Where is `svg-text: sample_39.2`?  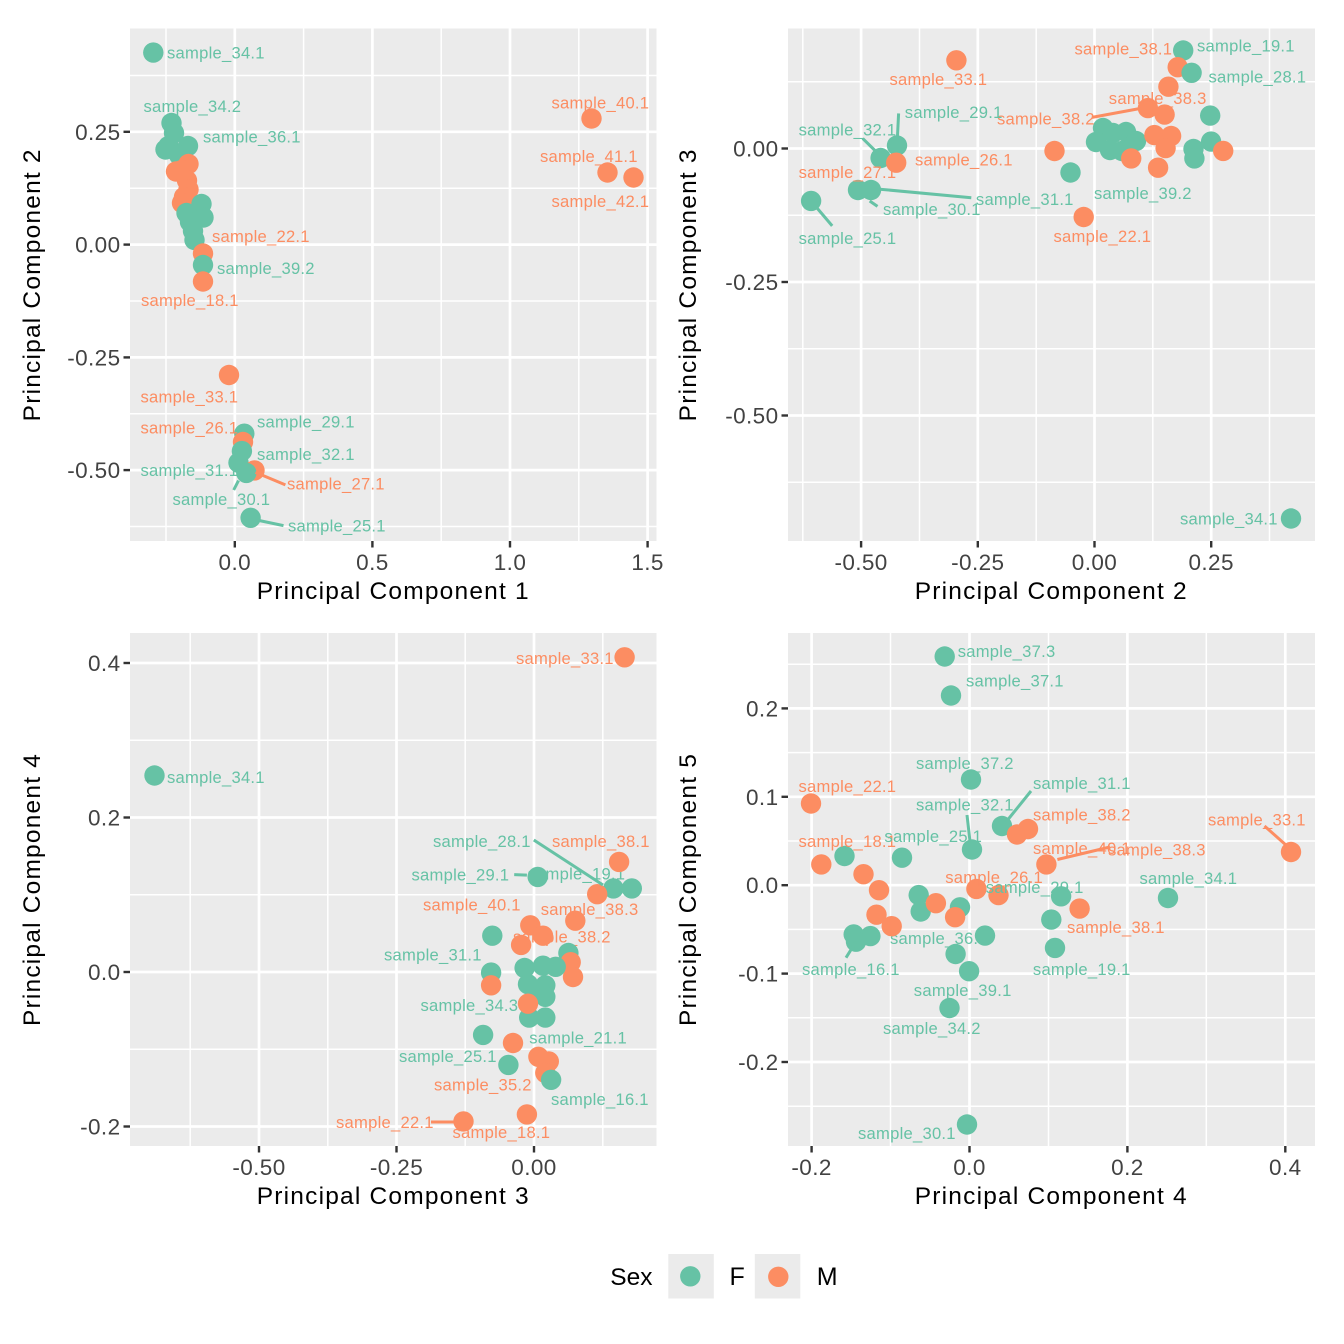 svg-text: sample_39.2 is located at coordinates (1143, 193).